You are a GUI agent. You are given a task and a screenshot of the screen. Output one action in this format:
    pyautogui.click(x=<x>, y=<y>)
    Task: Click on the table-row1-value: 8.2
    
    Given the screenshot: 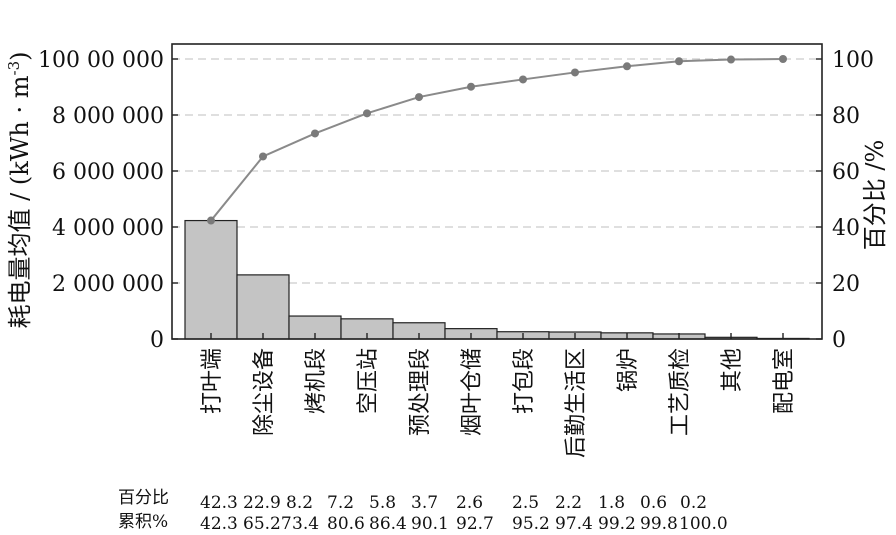 What is the action you would take?
    pyautogui.click(x=299, y=503)
    